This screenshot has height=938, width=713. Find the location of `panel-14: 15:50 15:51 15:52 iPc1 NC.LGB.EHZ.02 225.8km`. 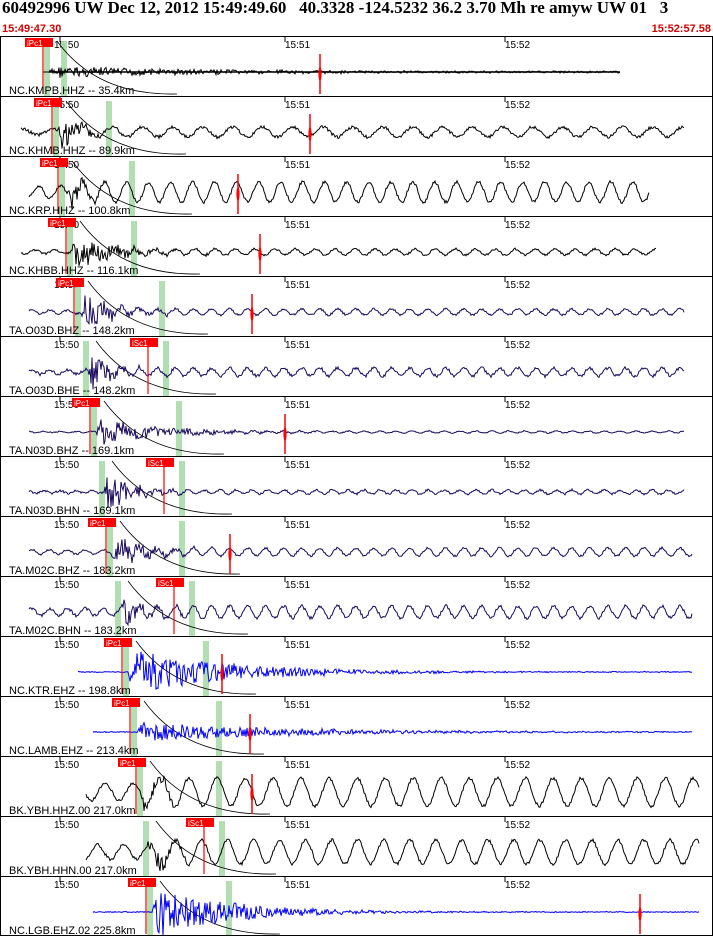

panel-14: 15:50 15:51 15:52 iPc1 NC.LGB.EHZ.02 225.8km is located at coordinates (356, 906).